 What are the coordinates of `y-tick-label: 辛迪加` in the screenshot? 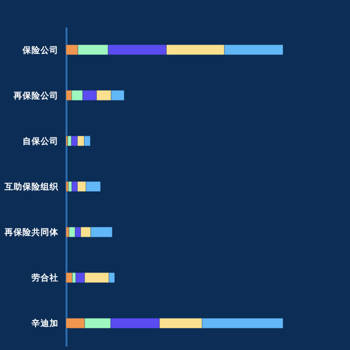 It's located at (44, 324).